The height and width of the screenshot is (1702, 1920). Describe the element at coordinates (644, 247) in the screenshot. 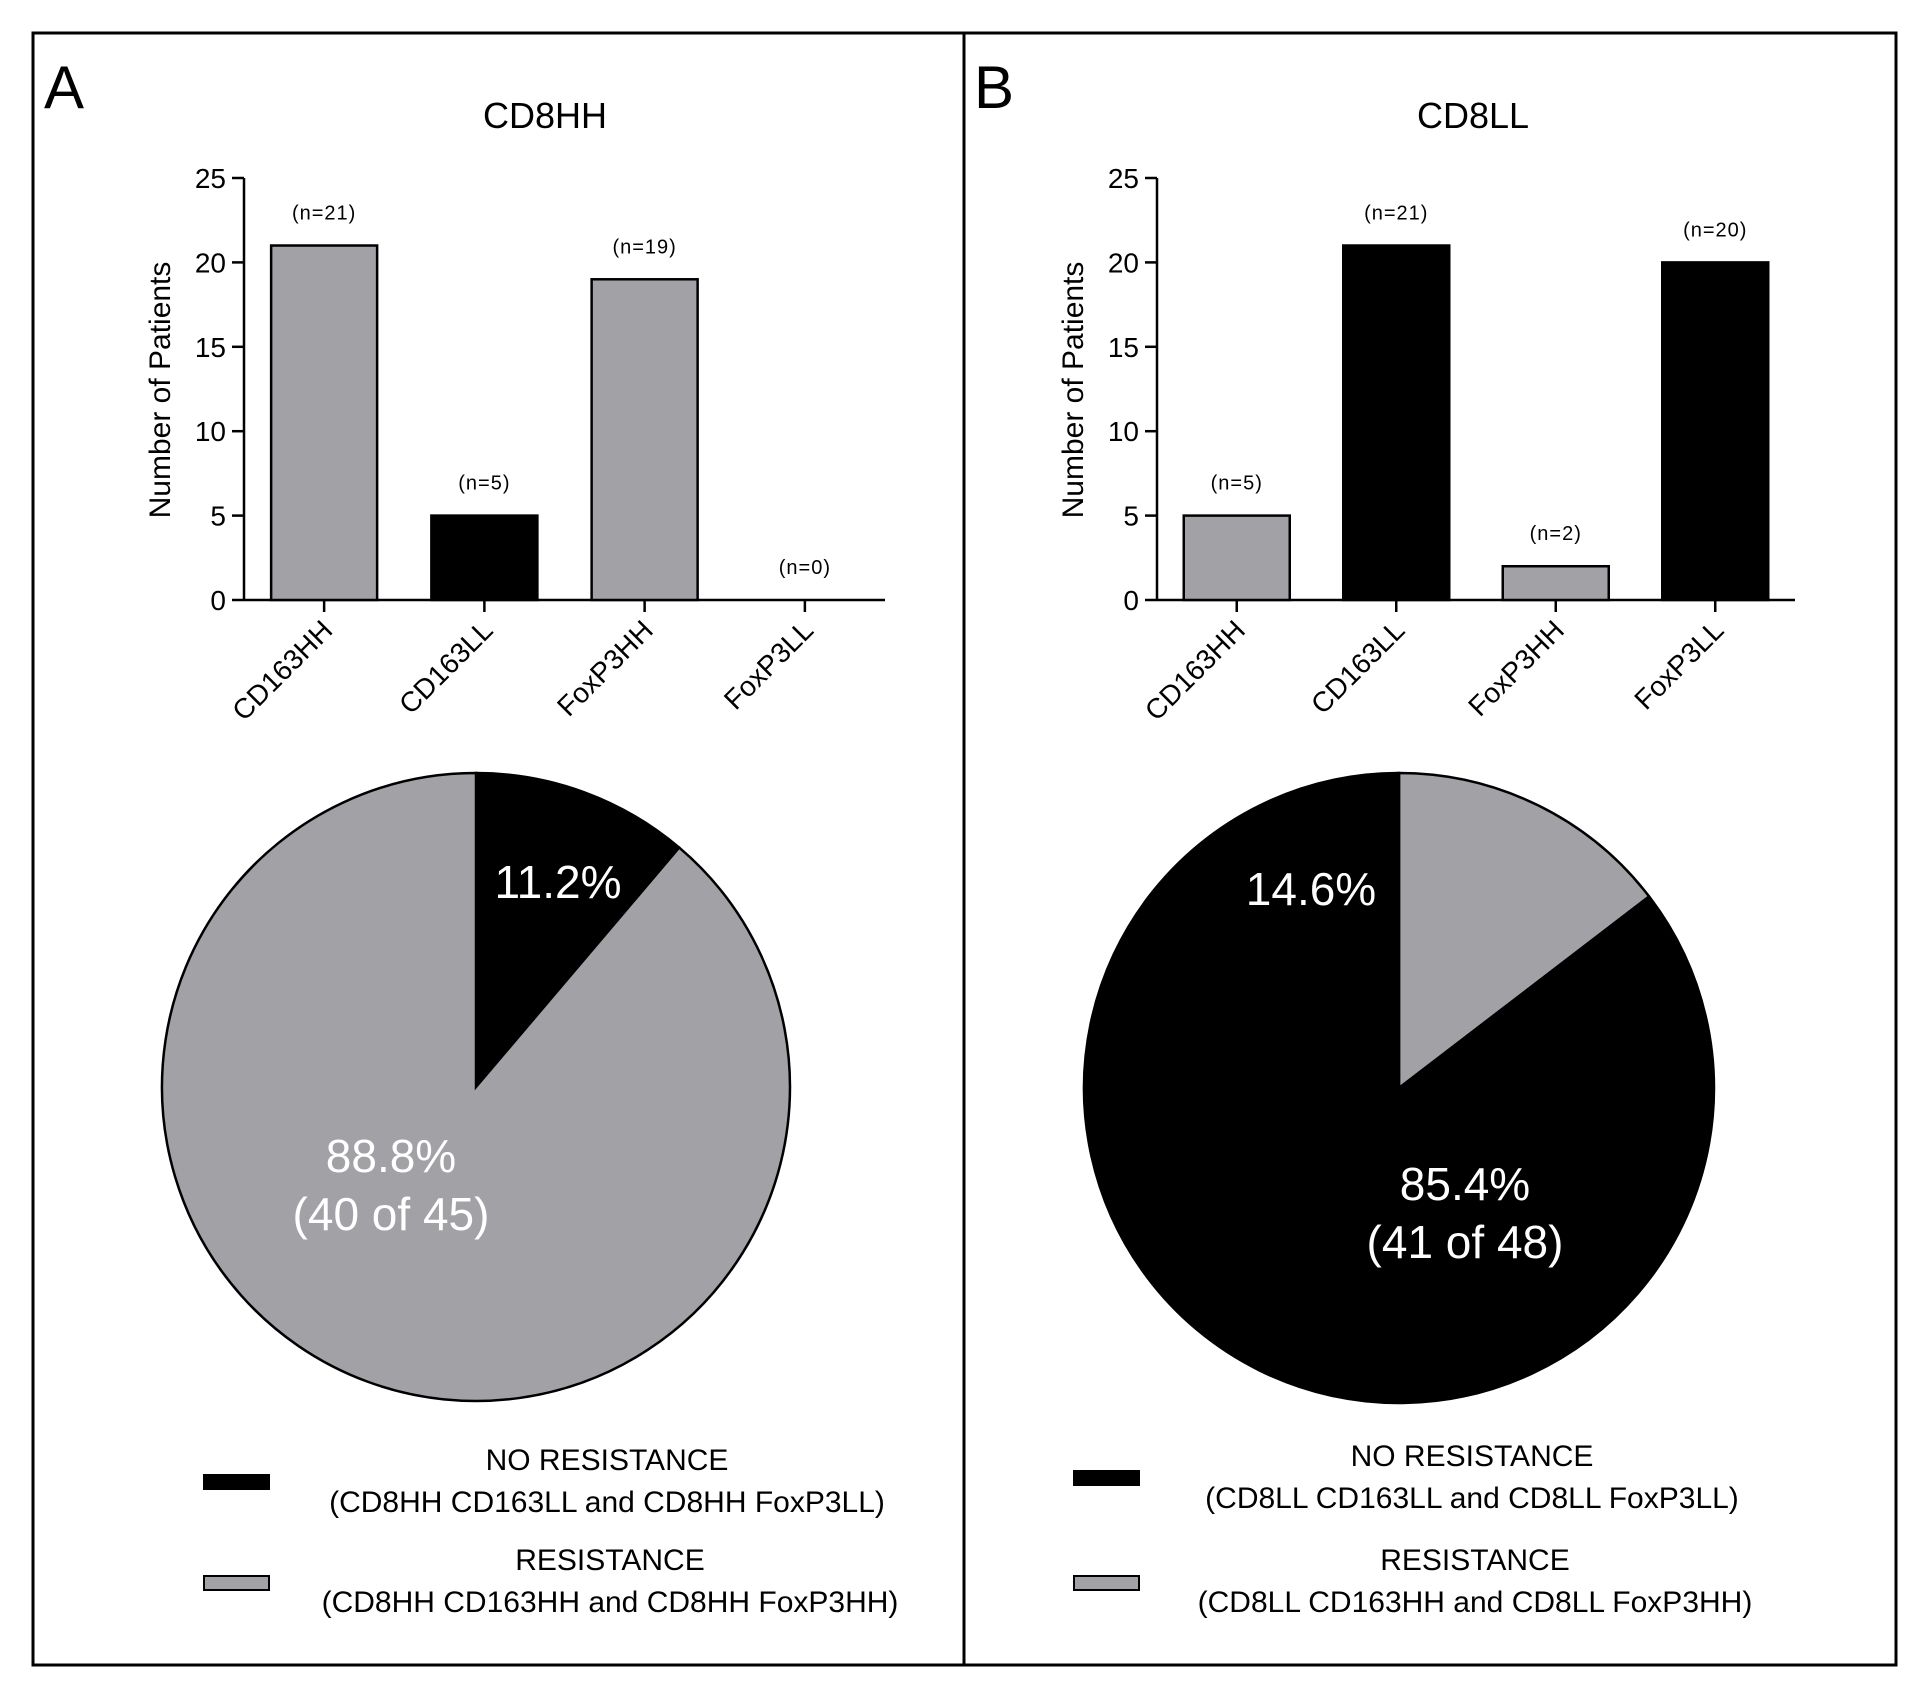

I see `bar-data-label: (n=19)` at that location.